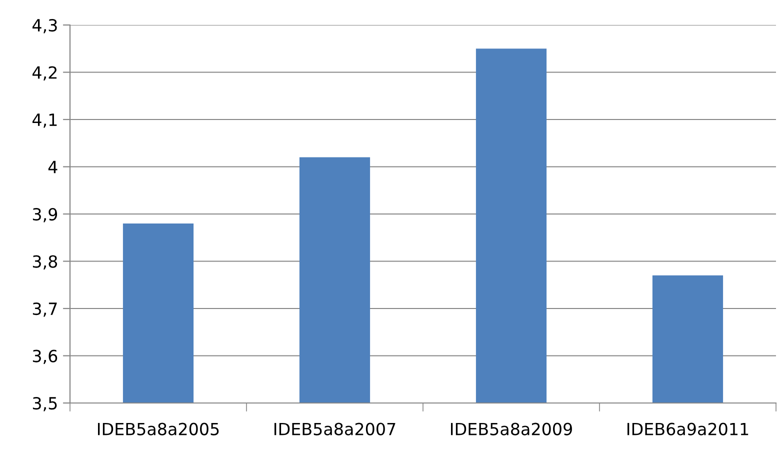  What do you see at coordinates (44, 404) in the screenshot?
I see `y-tick-label: 3,5` at bounding box center [44, 404].